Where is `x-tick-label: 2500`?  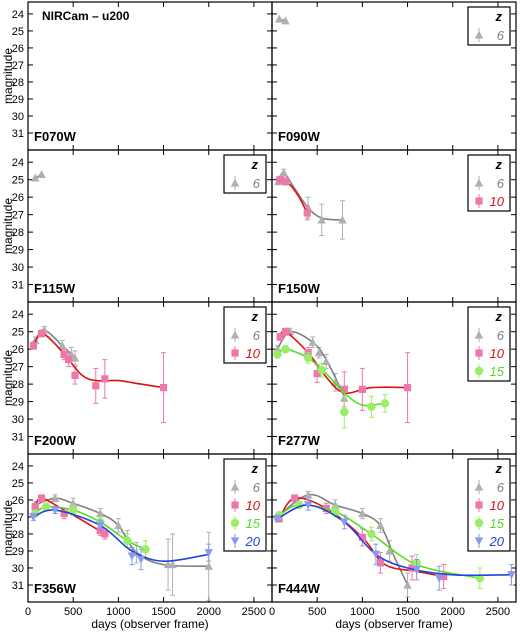
x-tick-label: 2500 is located at coordinates (498, 612).